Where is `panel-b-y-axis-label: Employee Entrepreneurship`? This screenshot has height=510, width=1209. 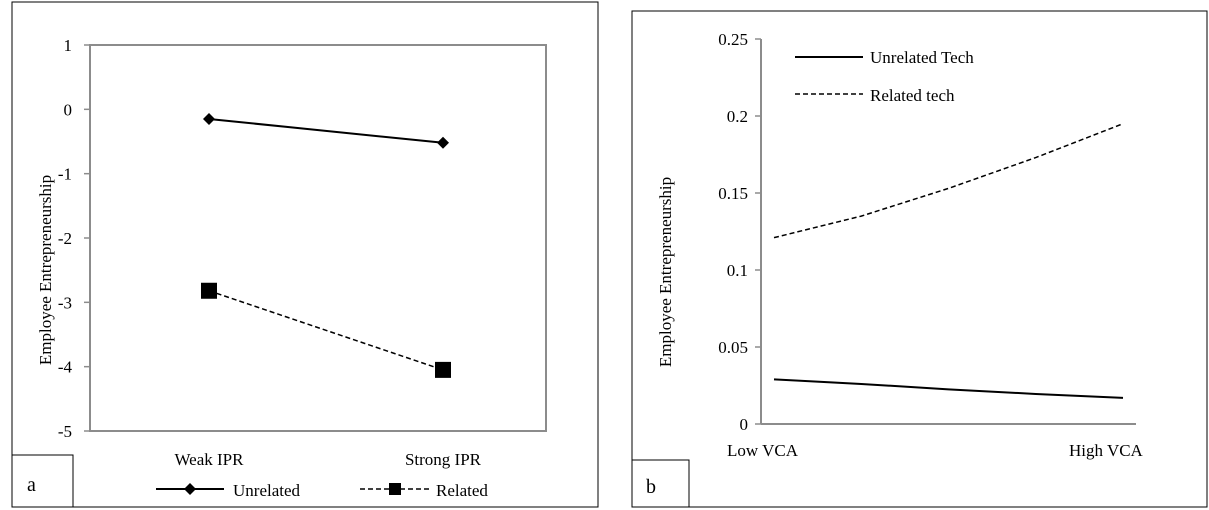 panel-b-y-axis-label: Employee Entrepreneurship is located at coordinates (665, 272).